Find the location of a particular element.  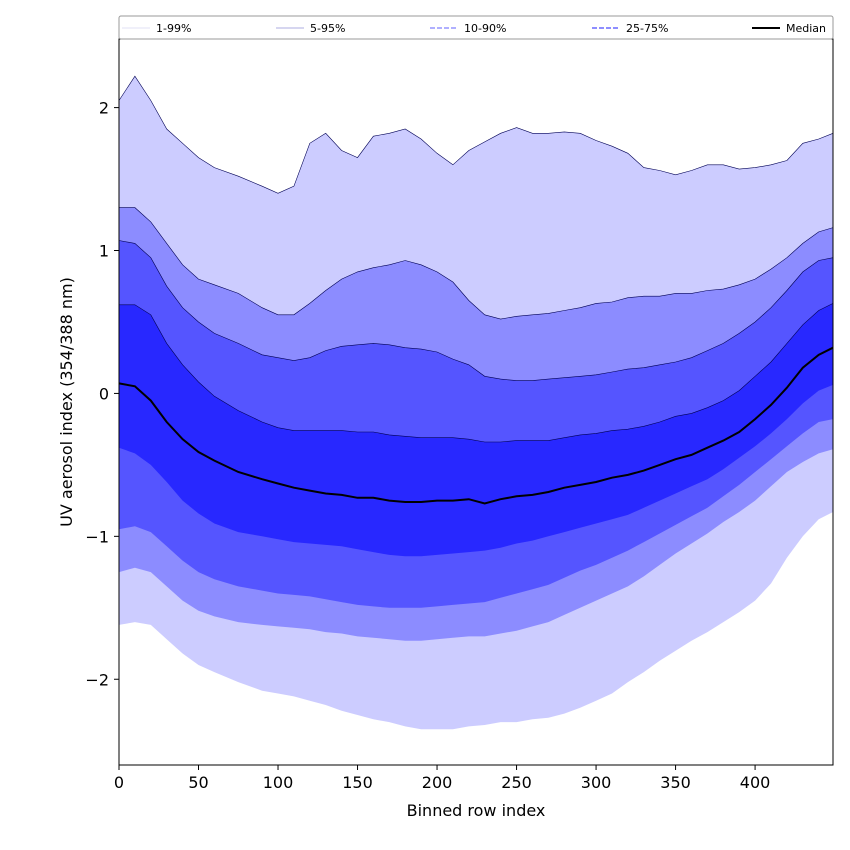

legend-label: 1-99% is located at coordinates (173, 28).